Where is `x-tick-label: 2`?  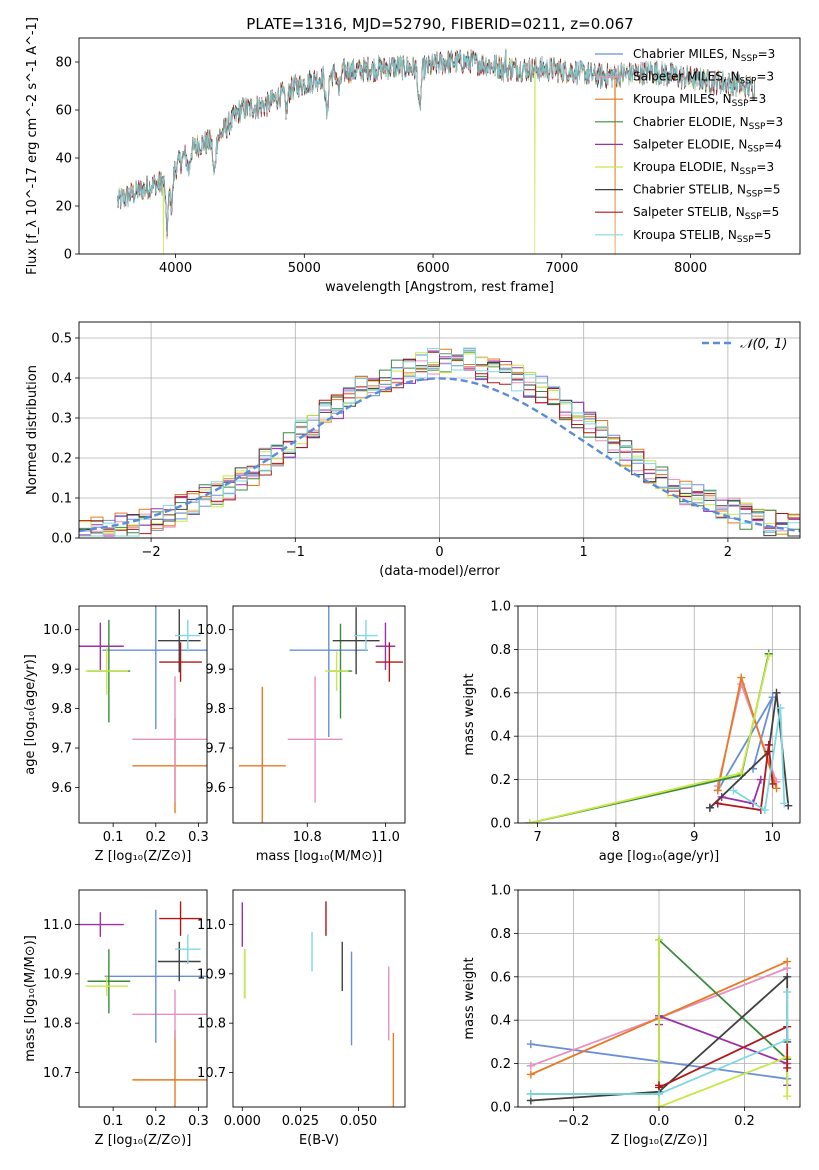 x-tick-label: 2 is located at coordinates (728, 552).